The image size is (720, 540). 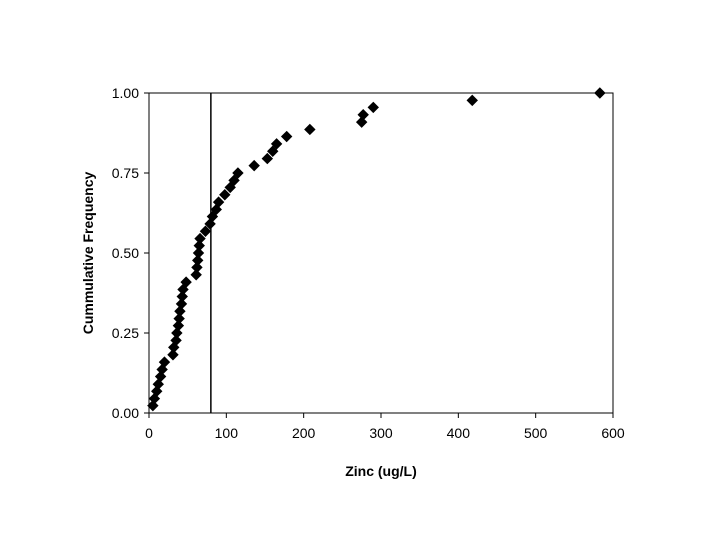 What do you see at coordinates (304, 433) in the screenshot?
I see `x-tick-label: 200` at bounding box center [304, 433].